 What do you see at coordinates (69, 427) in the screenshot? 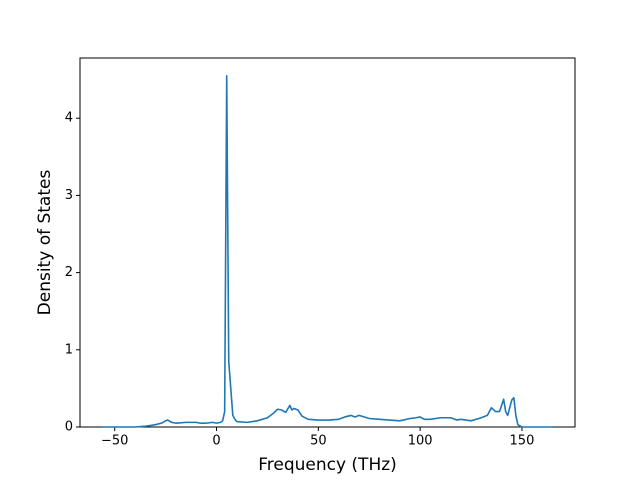
I see `y-tick-label: 0` at bounding box center [69, 427].